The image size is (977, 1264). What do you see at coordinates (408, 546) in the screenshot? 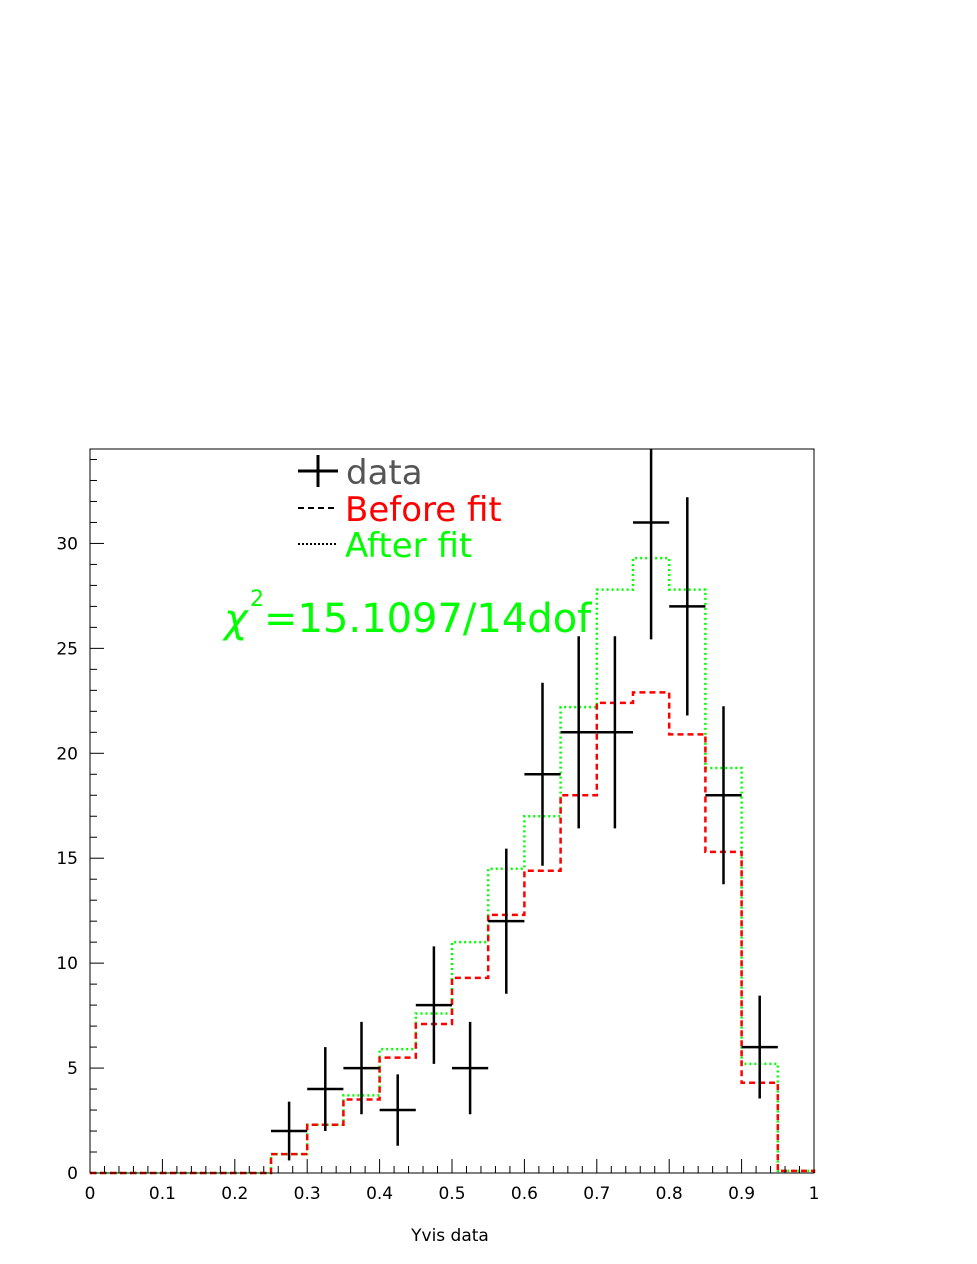
I see `legend-label-after-fit: After fit` at bounding box center [408, 546].